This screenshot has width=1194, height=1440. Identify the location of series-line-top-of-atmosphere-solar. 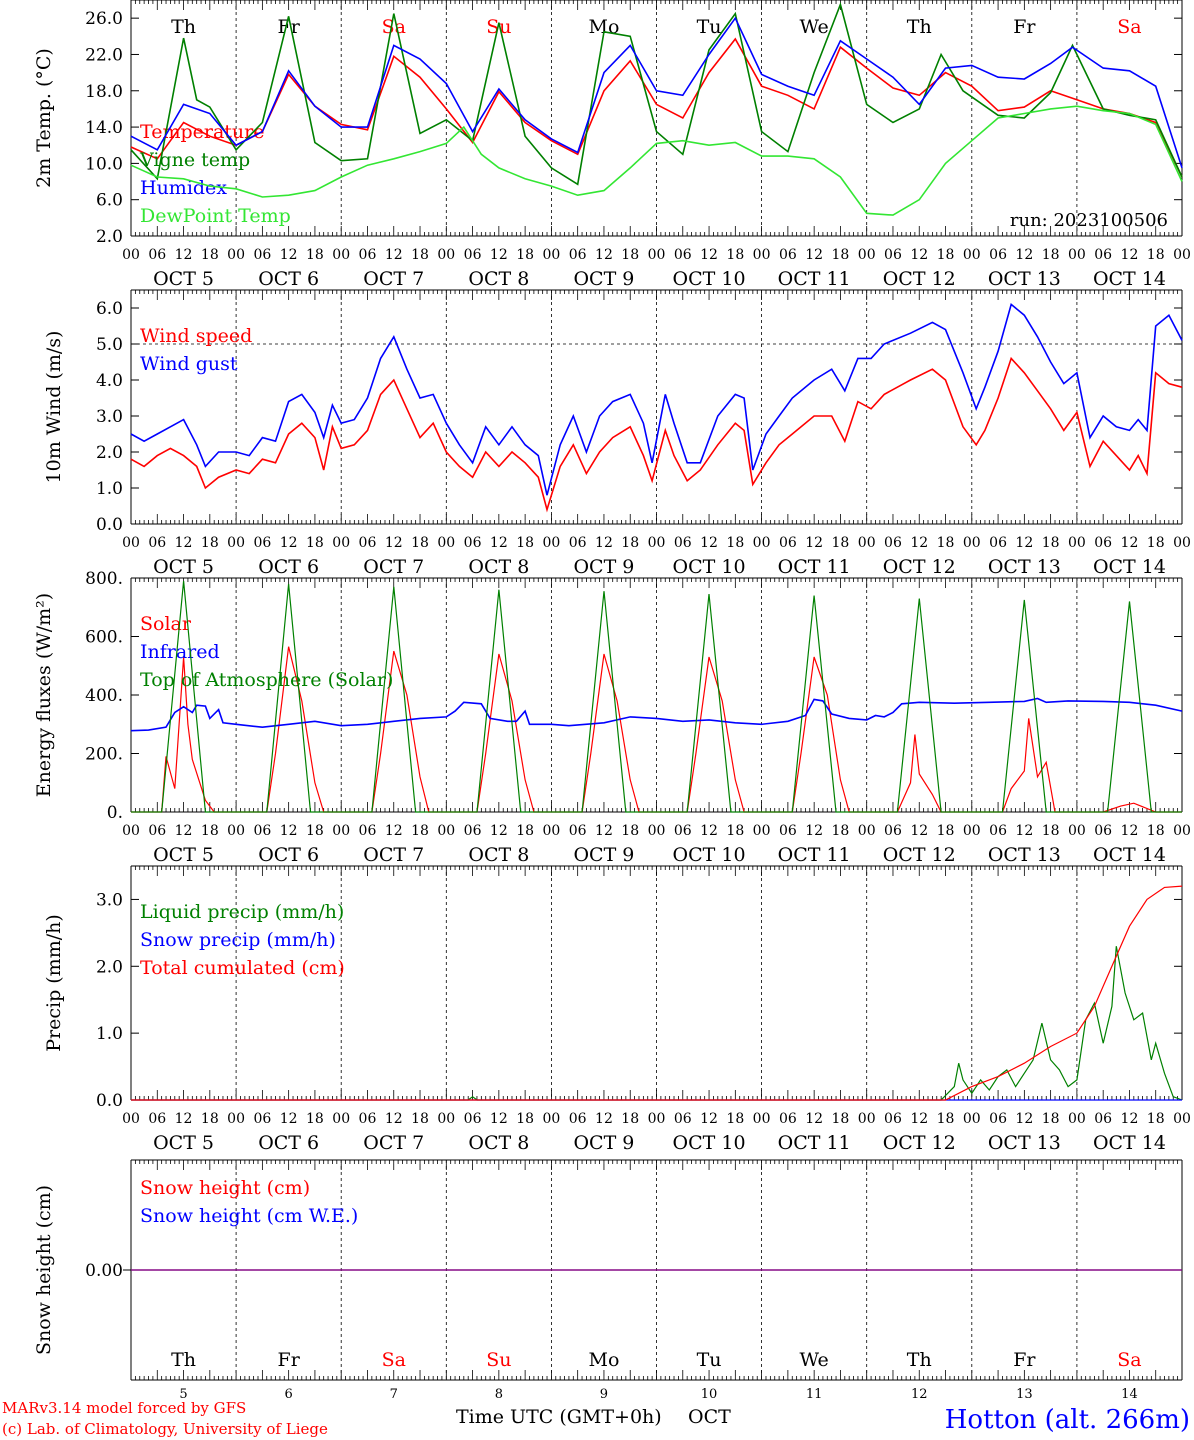
(656, 696).